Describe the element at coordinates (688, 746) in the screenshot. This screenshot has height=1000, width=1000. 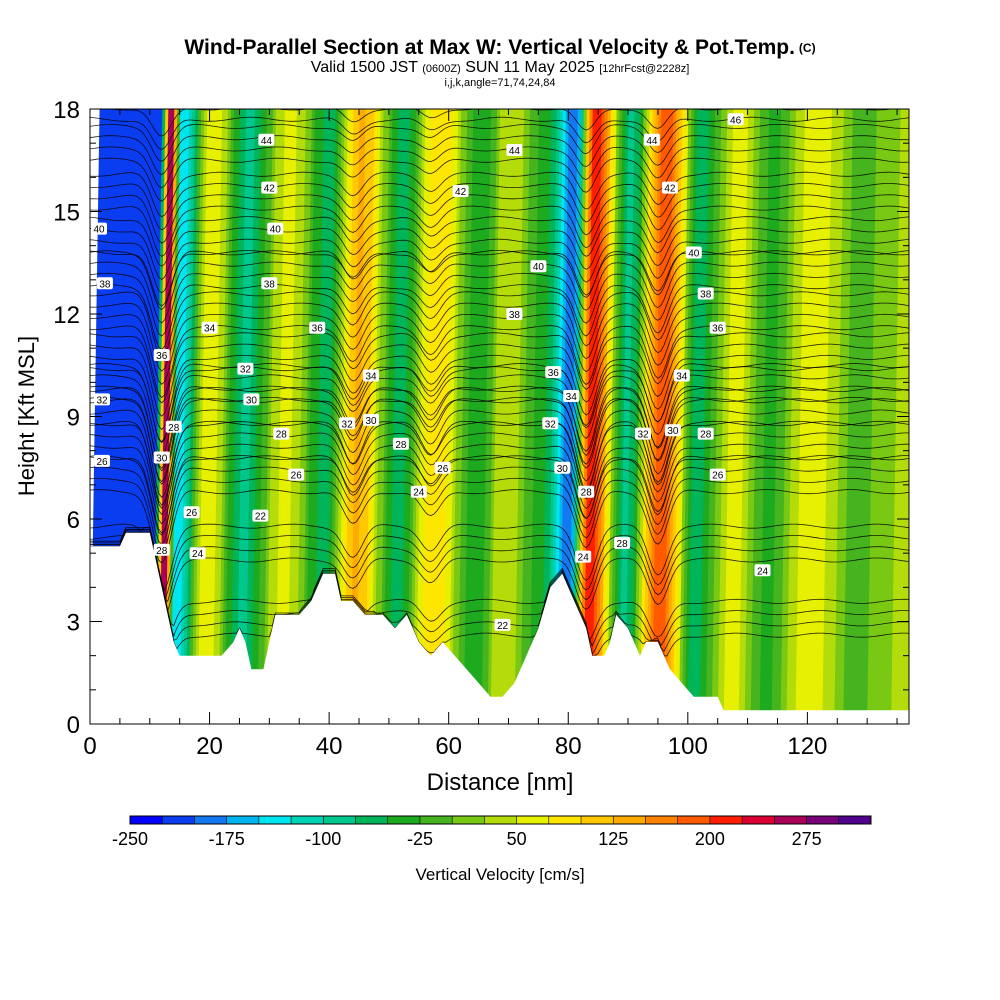
I see `x-tick-label: 100` at that location.